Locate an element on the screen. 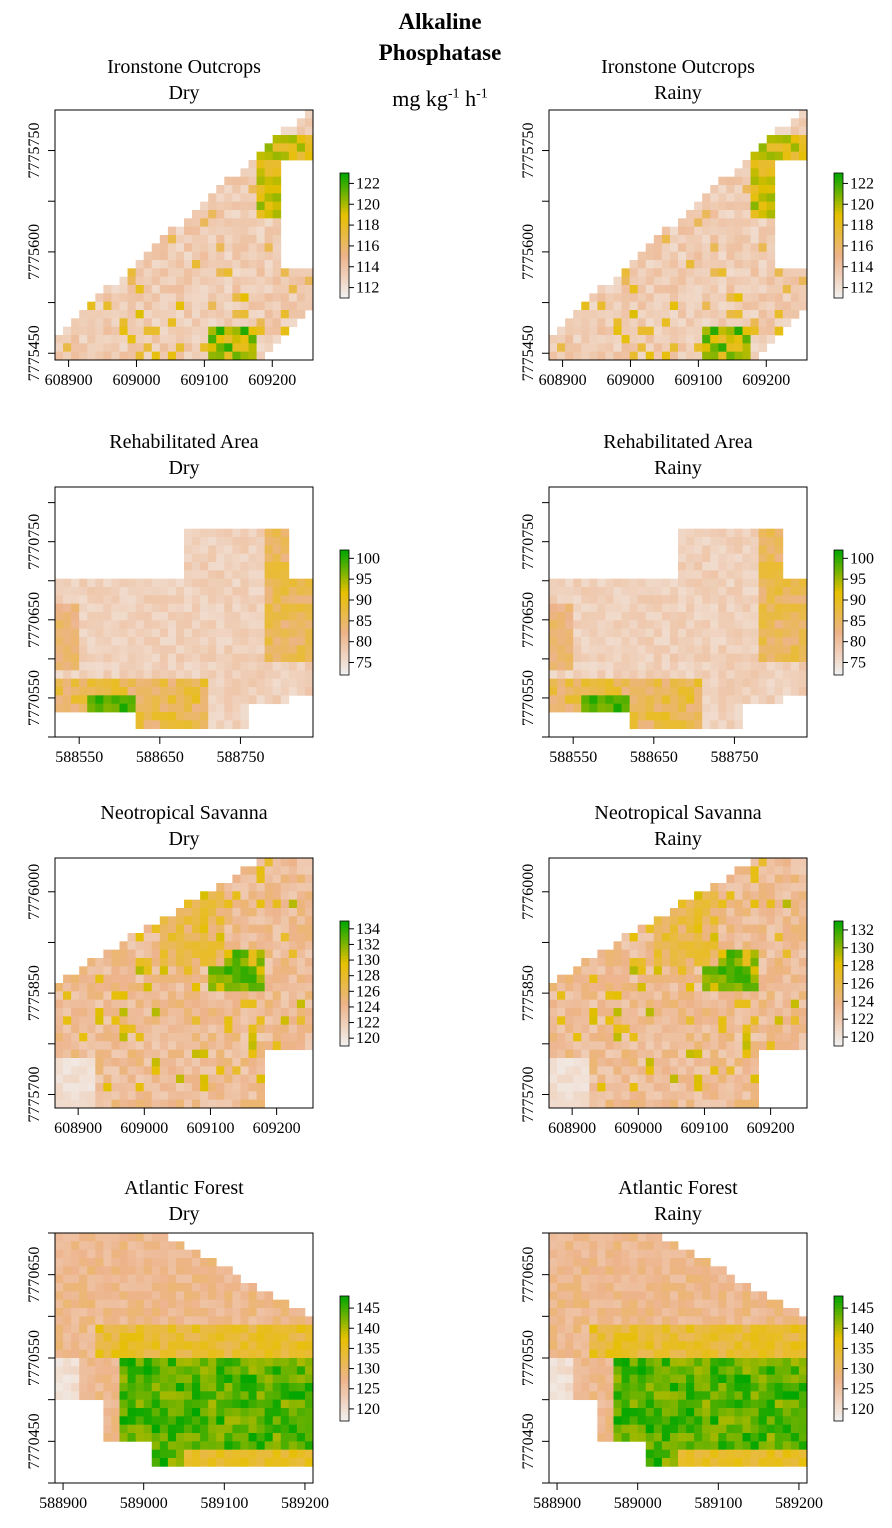  y-tick-label: 7775600 is located at coordinates (34, 252).